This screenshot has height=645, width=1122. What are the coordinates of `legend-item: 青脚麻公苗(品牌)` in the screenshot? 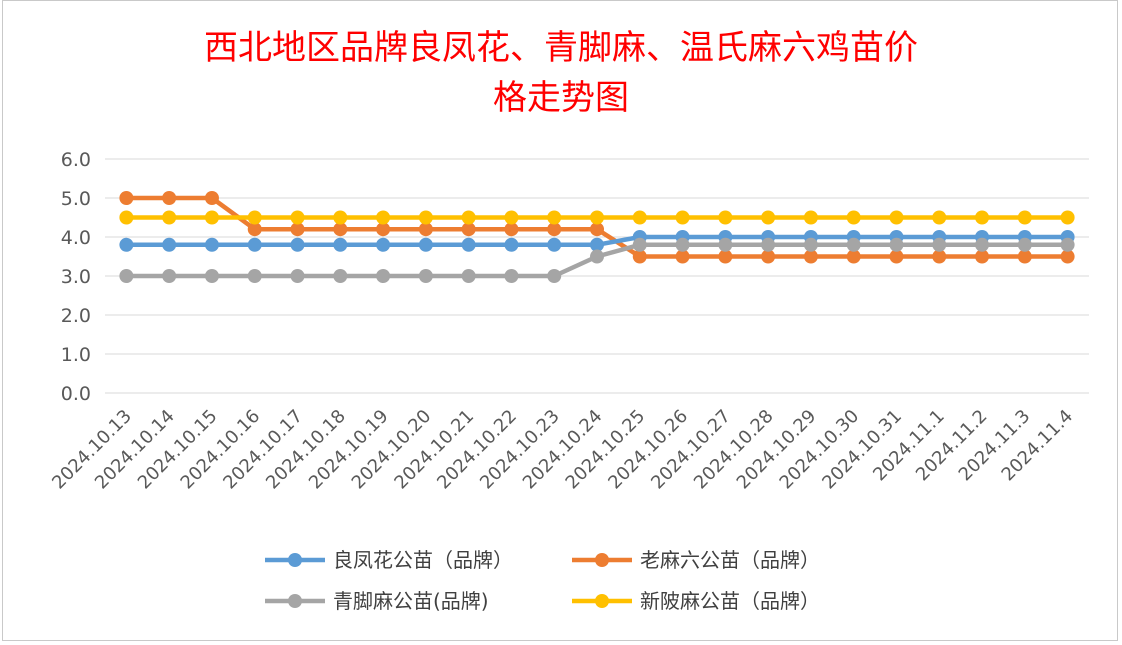 It's located at (377, 601).